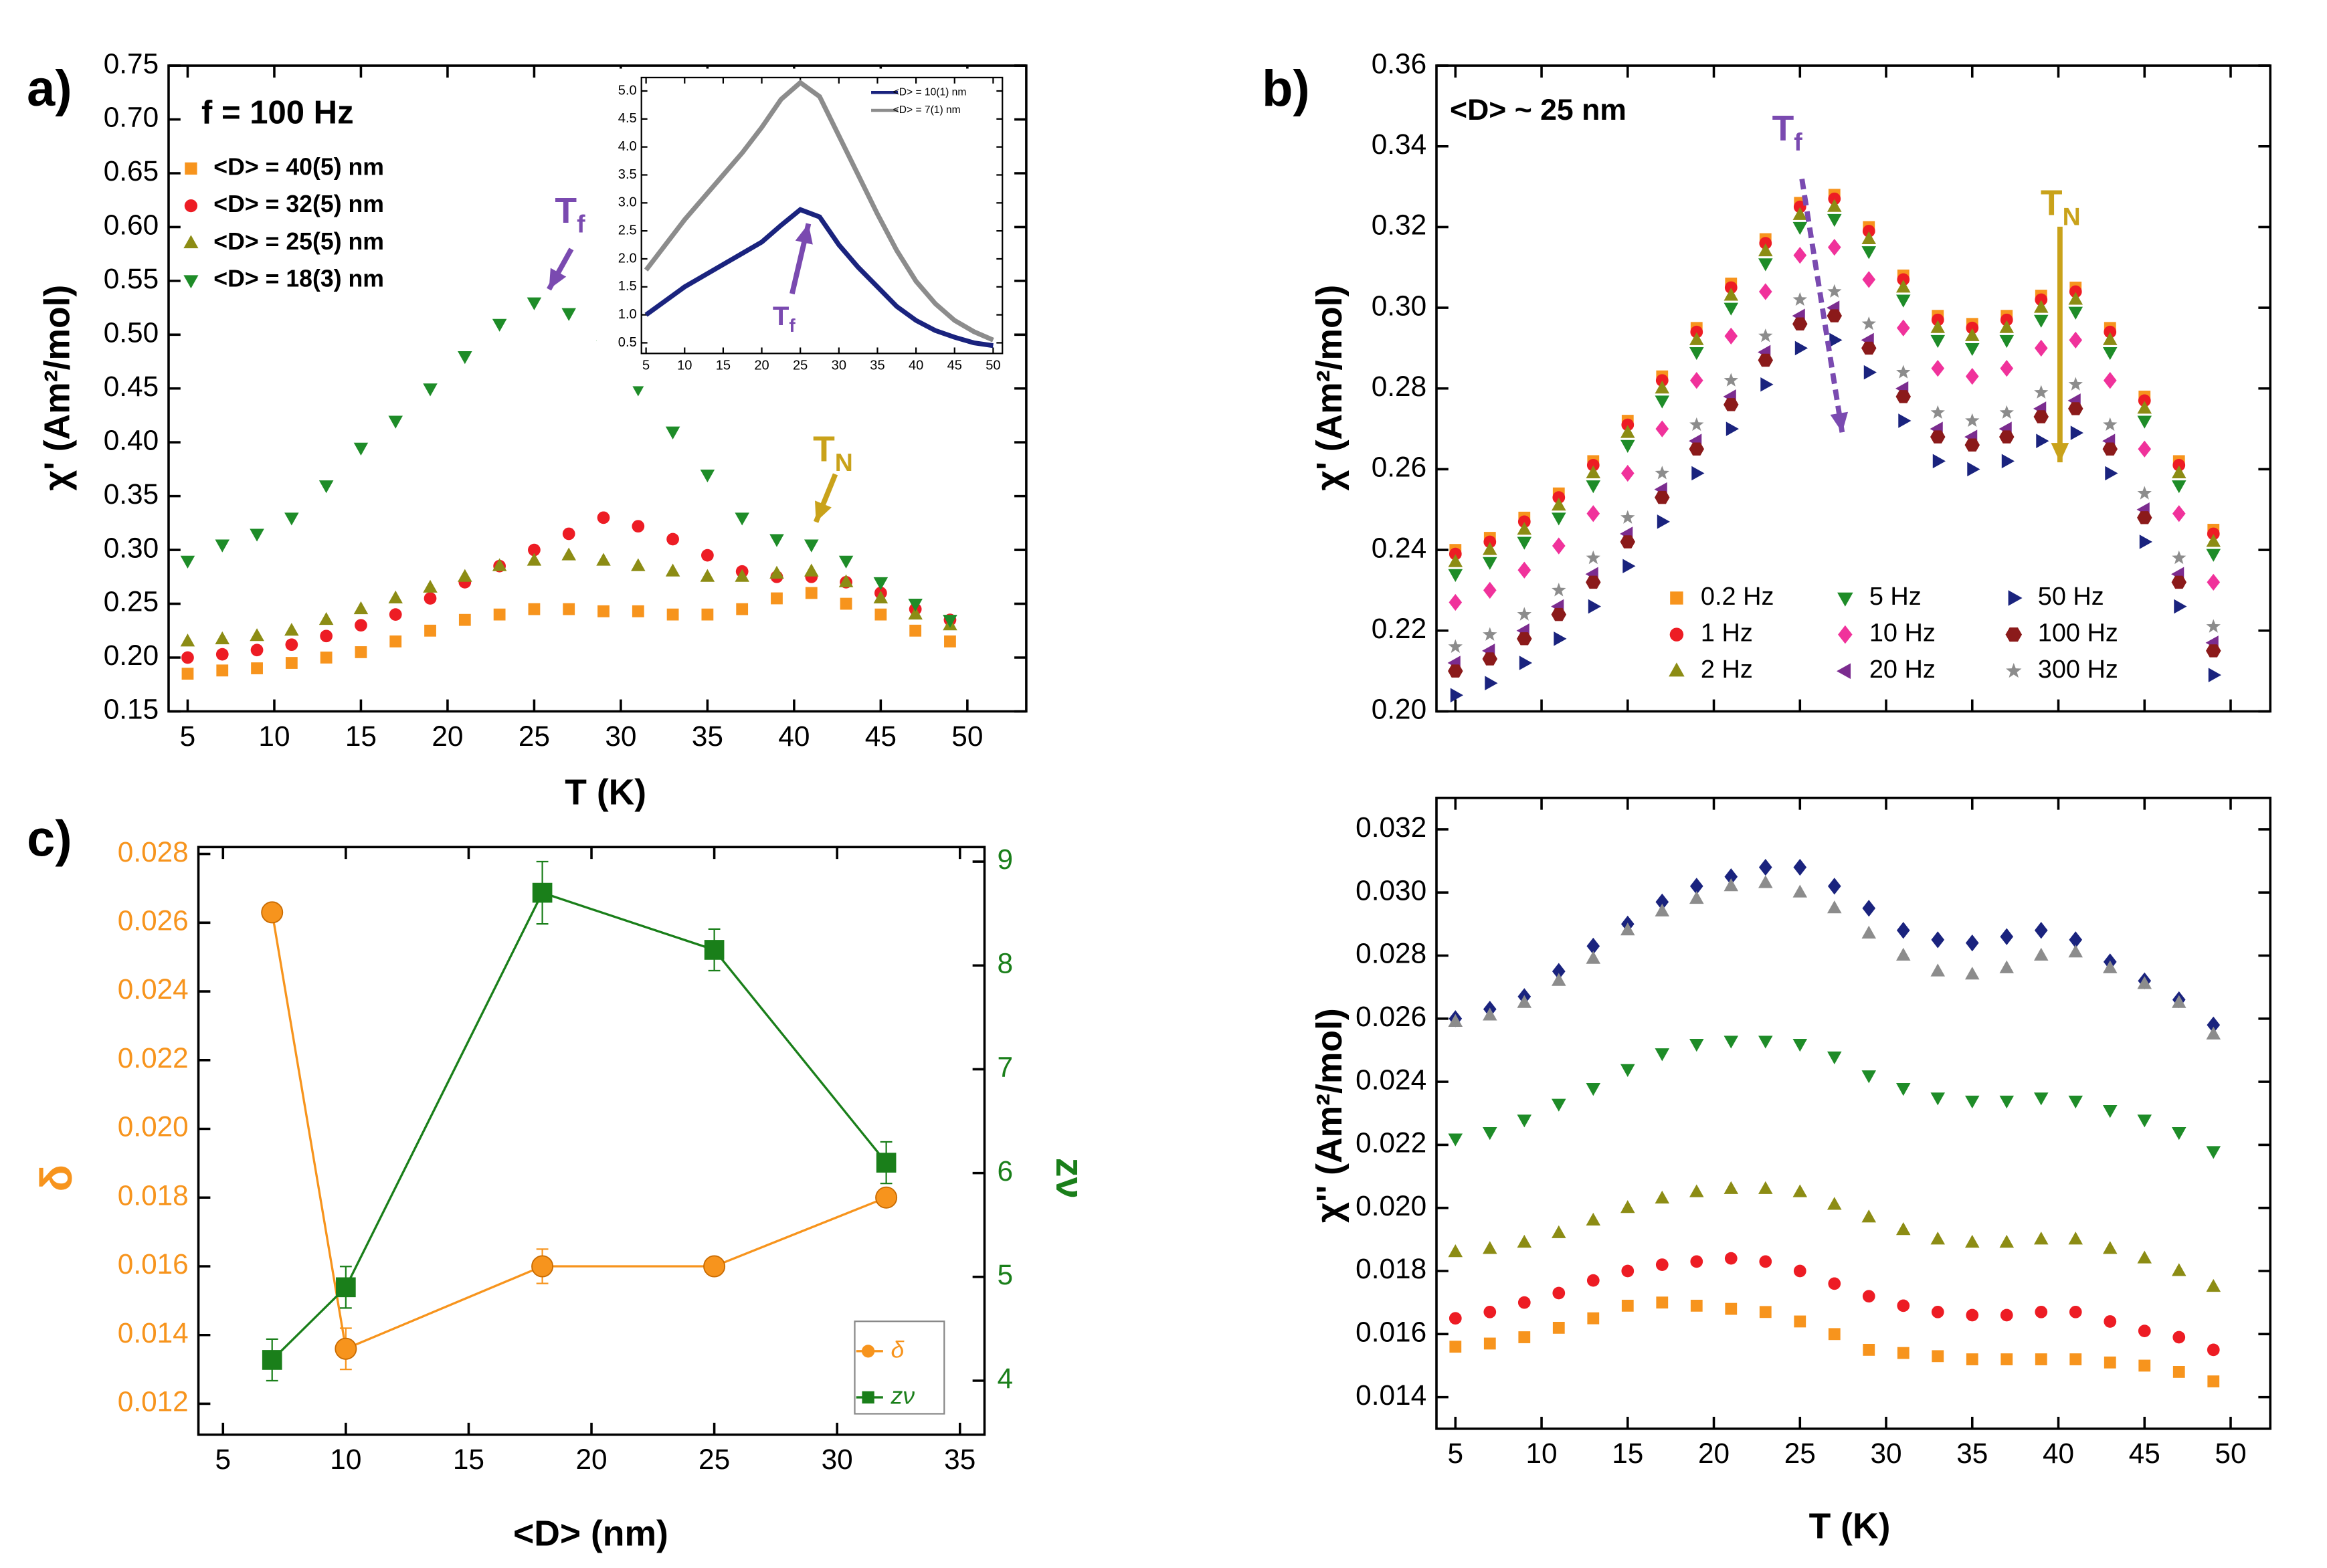 The image size is (2327, 1568). I want to click on x-tick-label: 5, so click(646, 366).